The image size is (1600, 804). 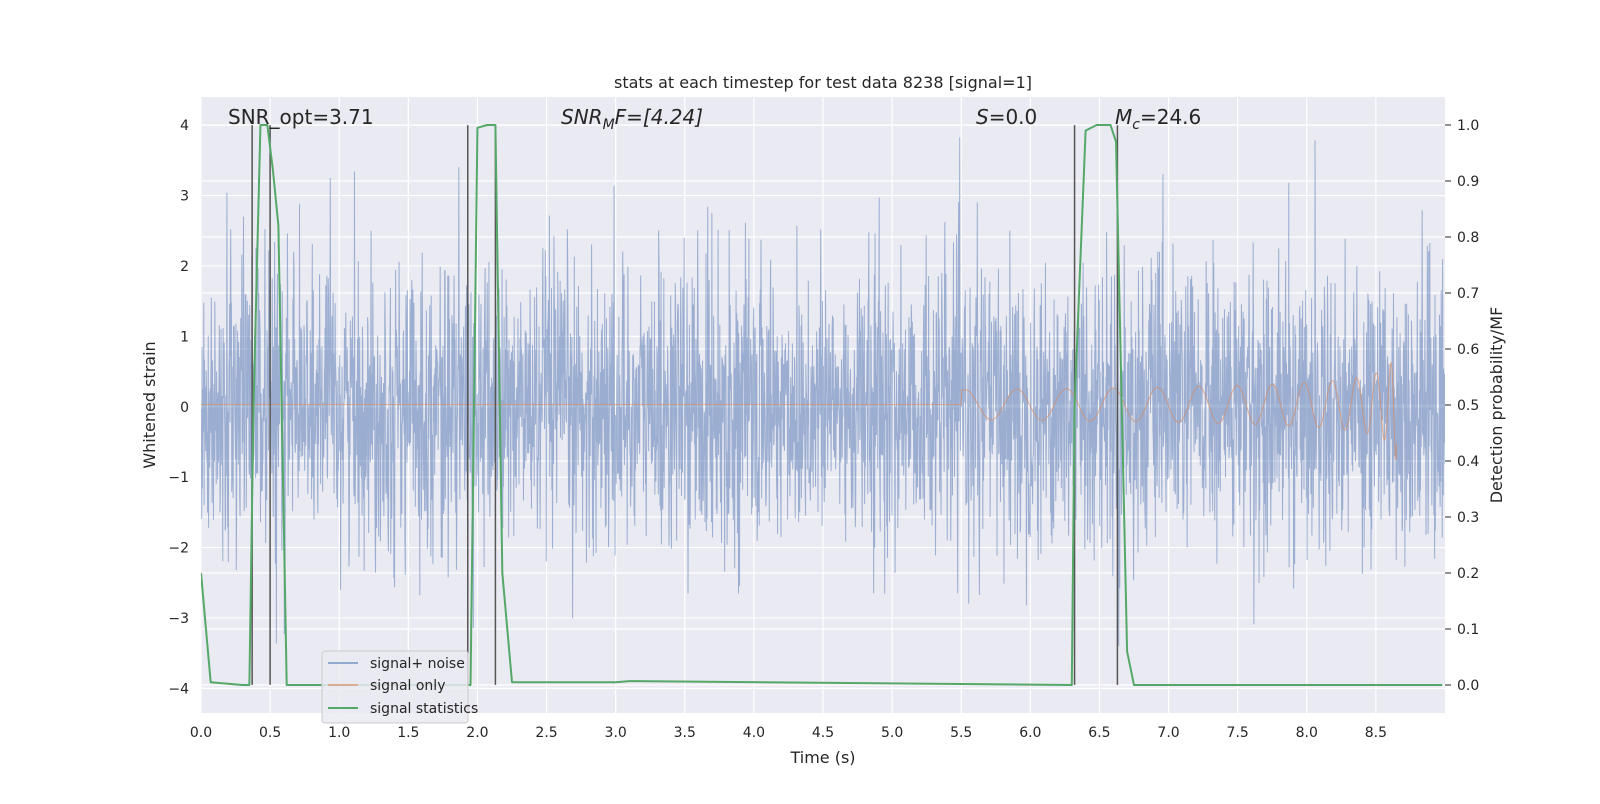 What do you see at coordinates (1496, 405) in the screenshot?
I see `right-y-axis-label: Detection probability/MF` at bounding box center [1496, 405].